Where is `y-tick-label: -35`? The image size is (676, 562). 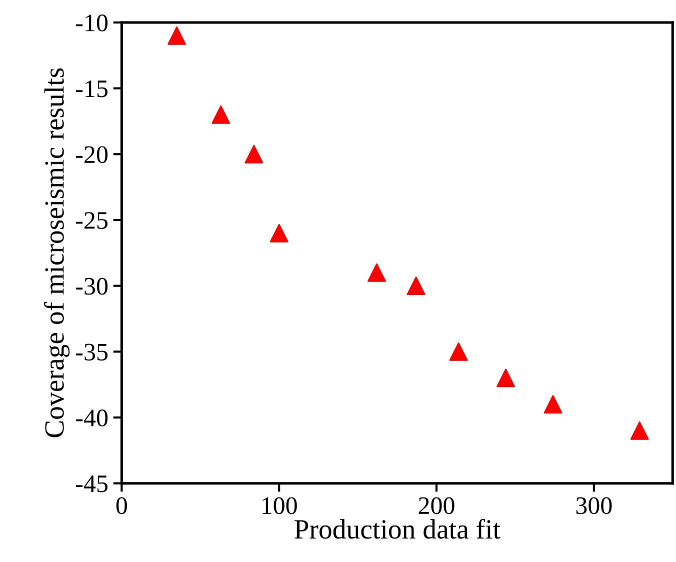
y-tick-label: -35 is located at coordinates (92, 352).